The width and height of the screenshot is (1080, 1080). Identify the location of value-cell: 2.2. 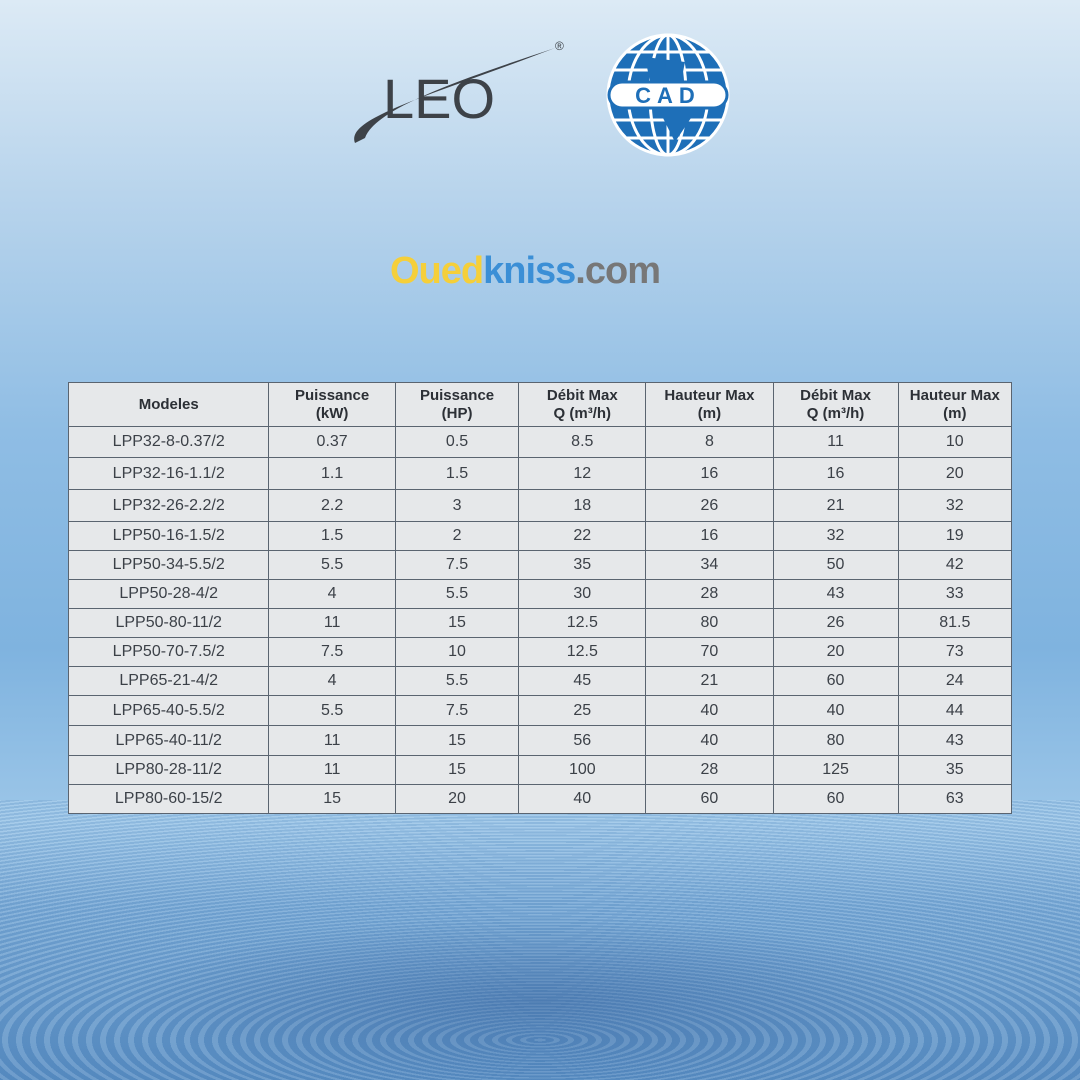
(332, 505).